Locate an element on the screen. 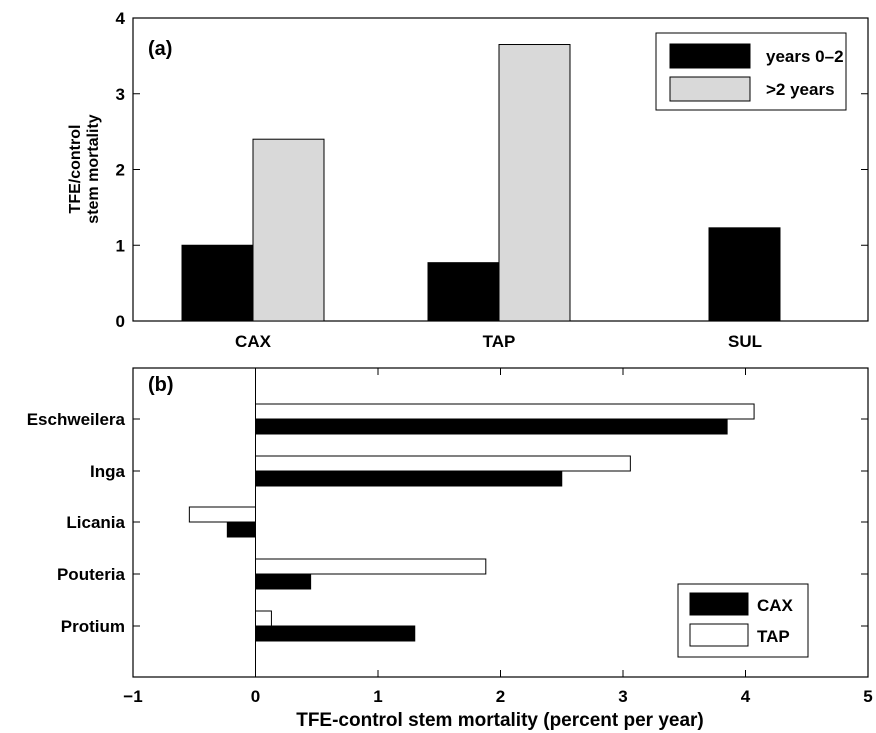  y-tick-label: Inga is located at coordinates (107, 471).